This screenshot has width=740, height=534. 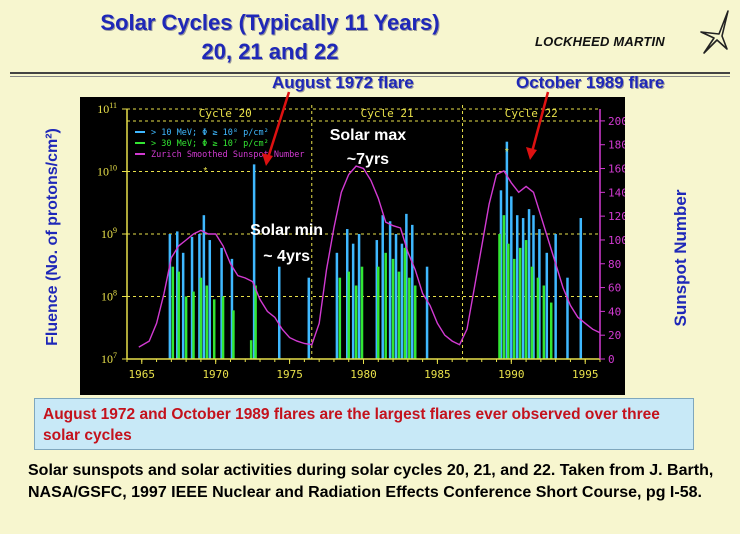 I want to click on title-divider-thin, so click(x=370, y=76).